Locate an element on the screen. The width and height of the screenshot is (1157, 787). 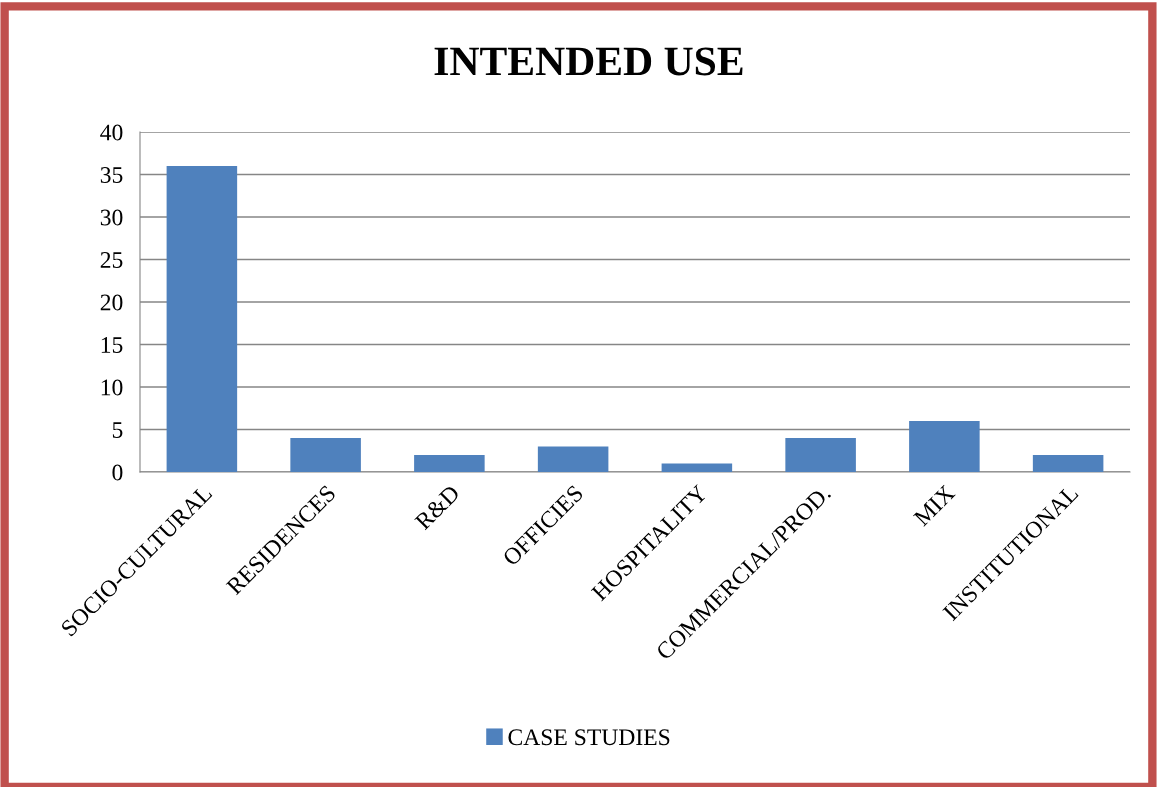
y-tick-label: 25 is located at coordinates (111, 260).